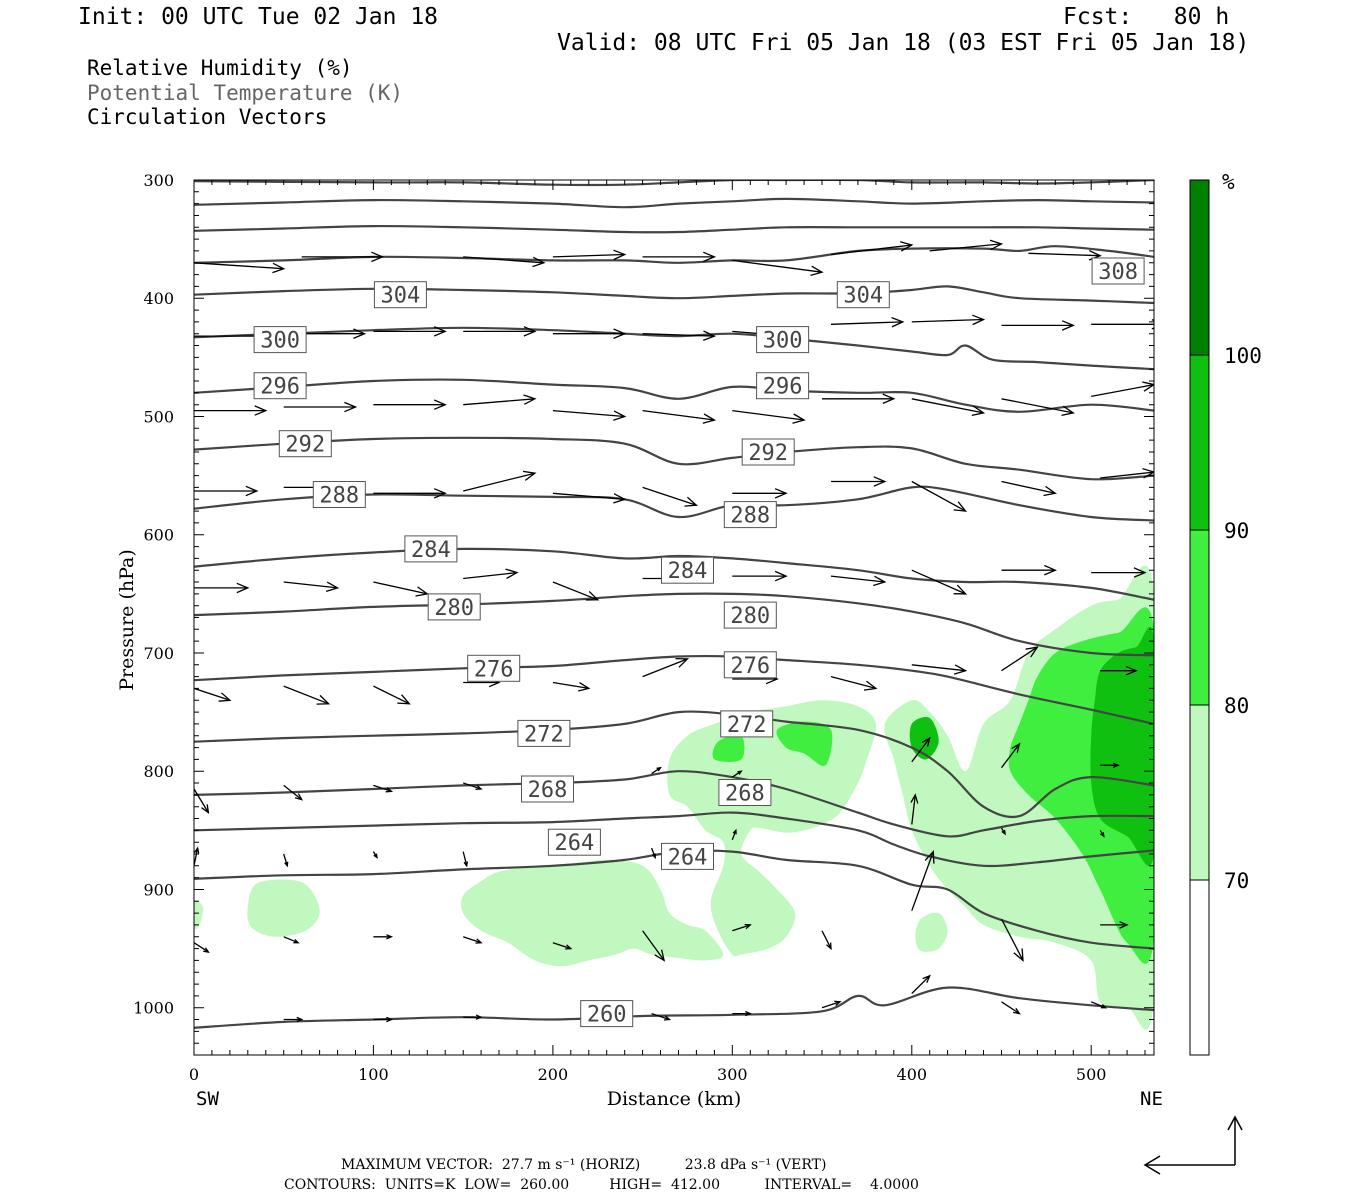 The height and width of the screenshot is (1200, 1350). I want to click on contour-label: 284, so click(431, 549).